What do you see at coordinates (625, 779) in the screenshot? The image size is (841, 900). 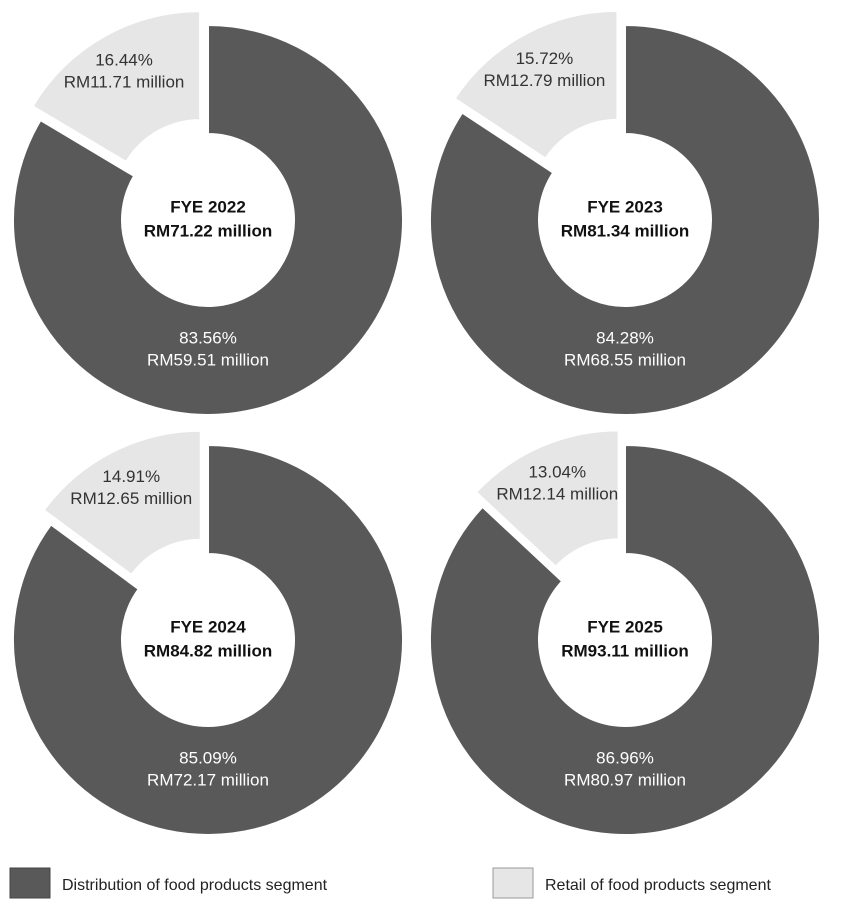 I see `amount-label: RM80.97 million` at bounding box center [625, 779].